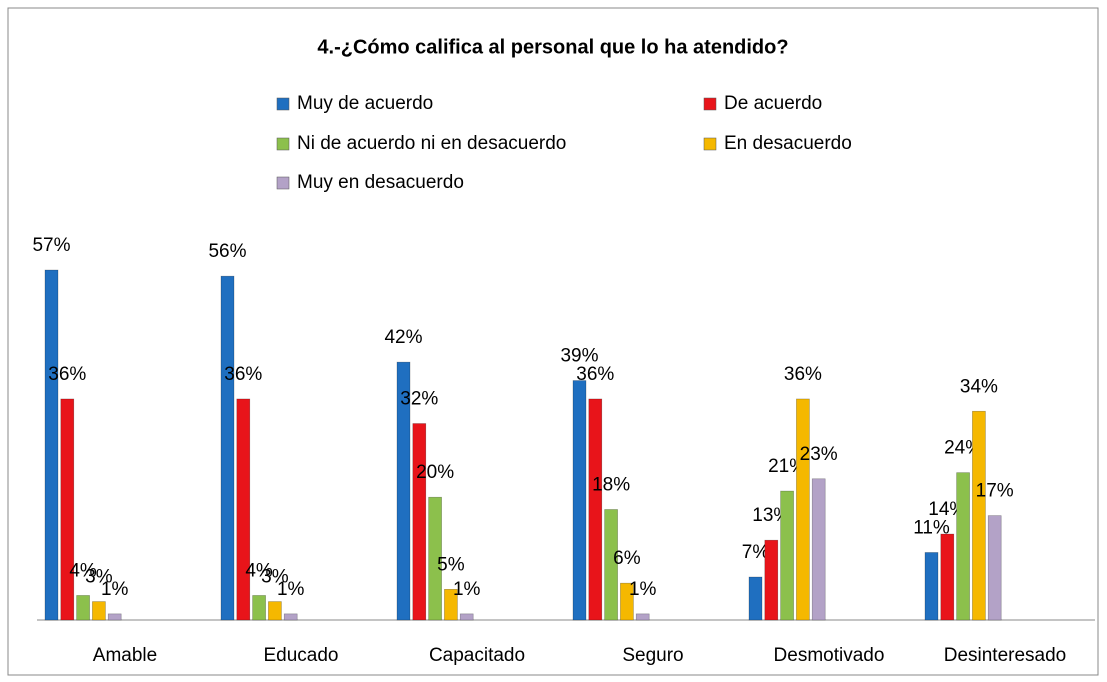  What do you see at coordinates (931, 527) in the screenshot?
I see `data-label: 11%` at bounding box center [931, 527].